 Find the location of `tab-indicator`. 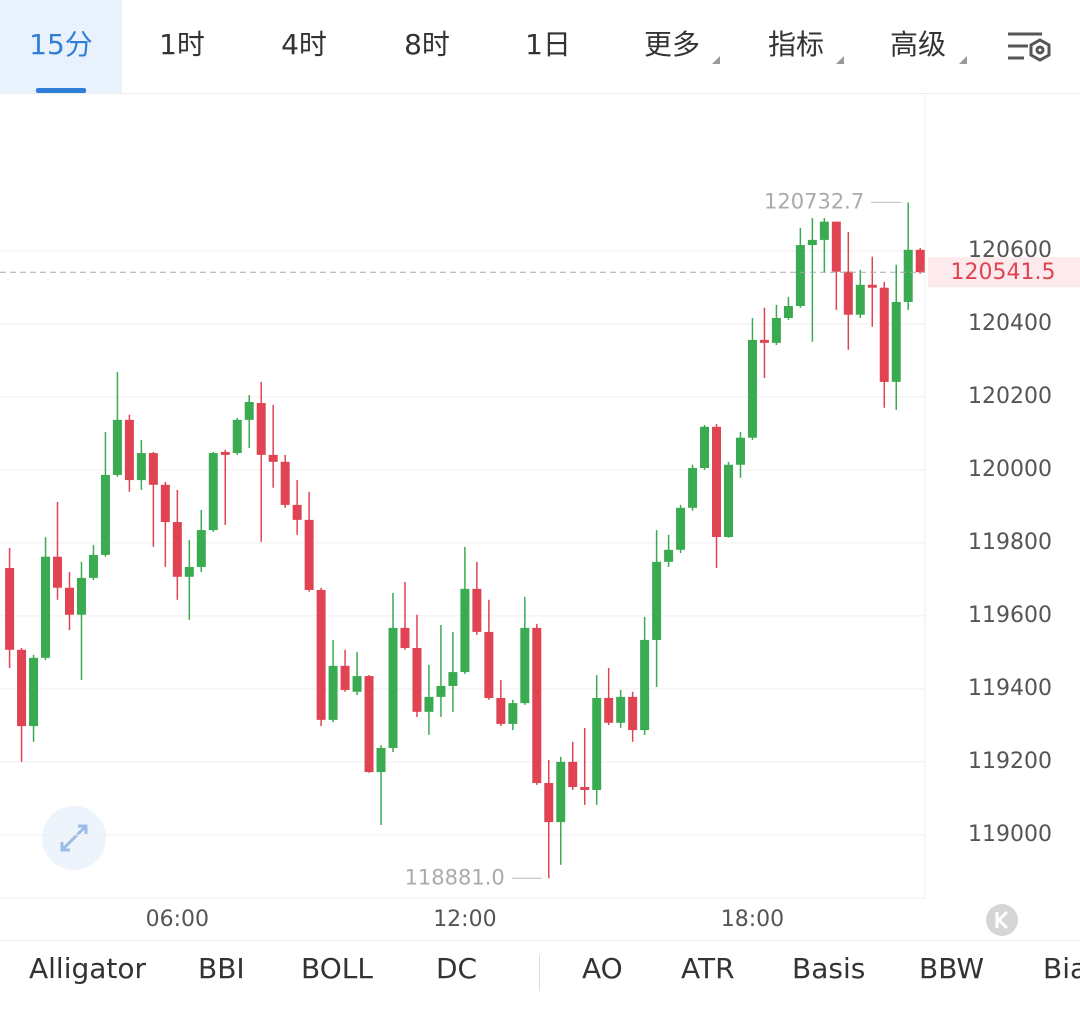

tab-indicator is located at coordinates (61, 90).